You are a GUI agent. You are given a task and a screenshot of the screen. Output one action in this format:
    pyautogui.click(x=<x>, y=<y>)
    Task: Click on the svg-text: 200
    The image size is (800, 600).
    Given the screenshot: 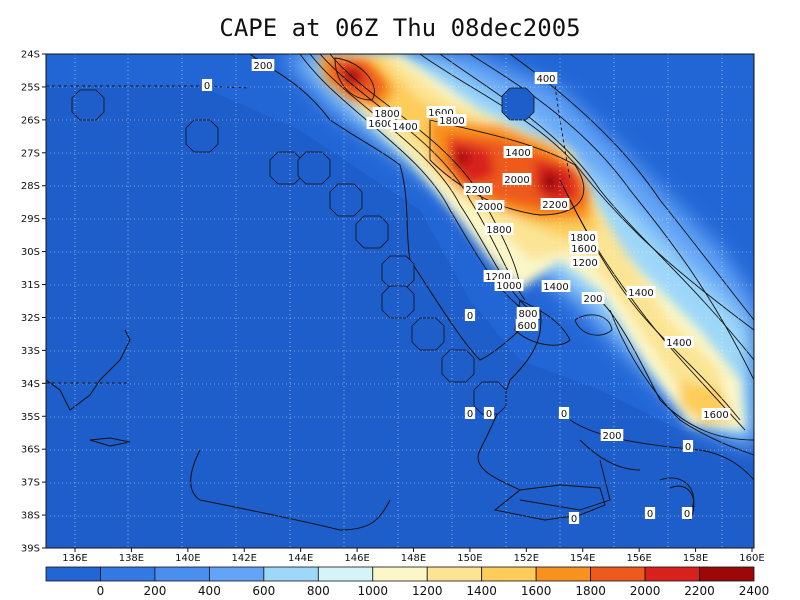 What is the action you would take?
    pyautogui.click(x=262, y=66)
    